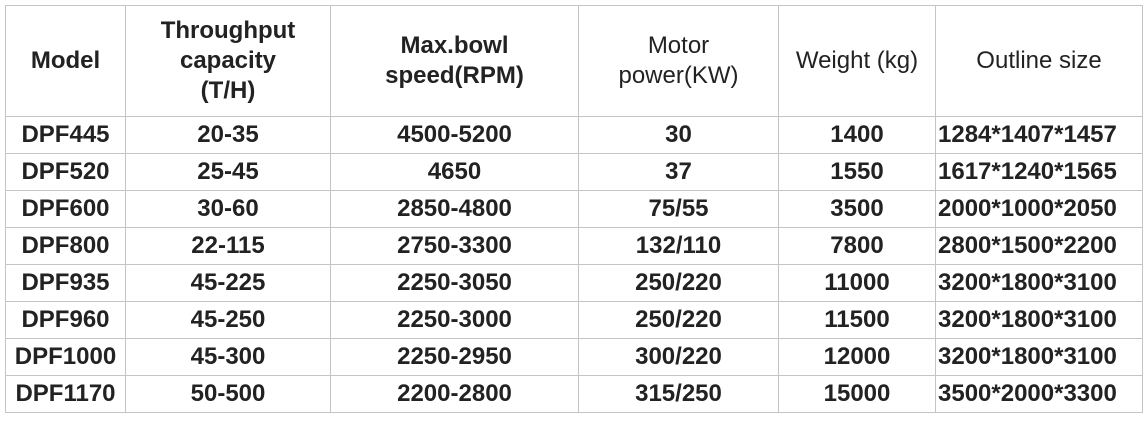 The height and width of the screenshot is (422, 1148). I want to click on table-cell: 50-500, so click(228, 394).